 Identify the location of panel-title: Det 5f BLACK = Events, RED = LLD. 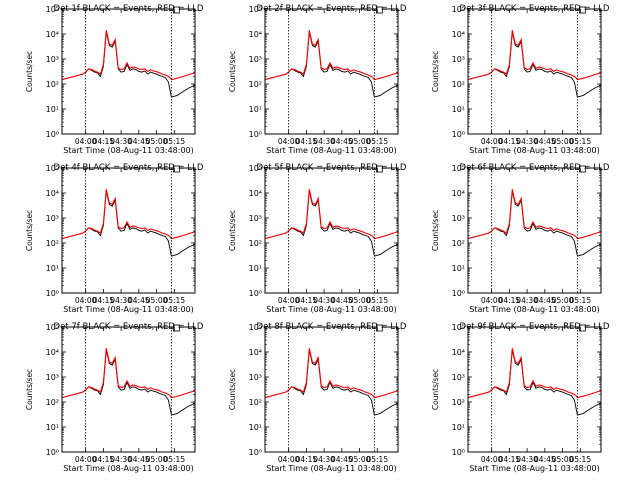
(332, 168).